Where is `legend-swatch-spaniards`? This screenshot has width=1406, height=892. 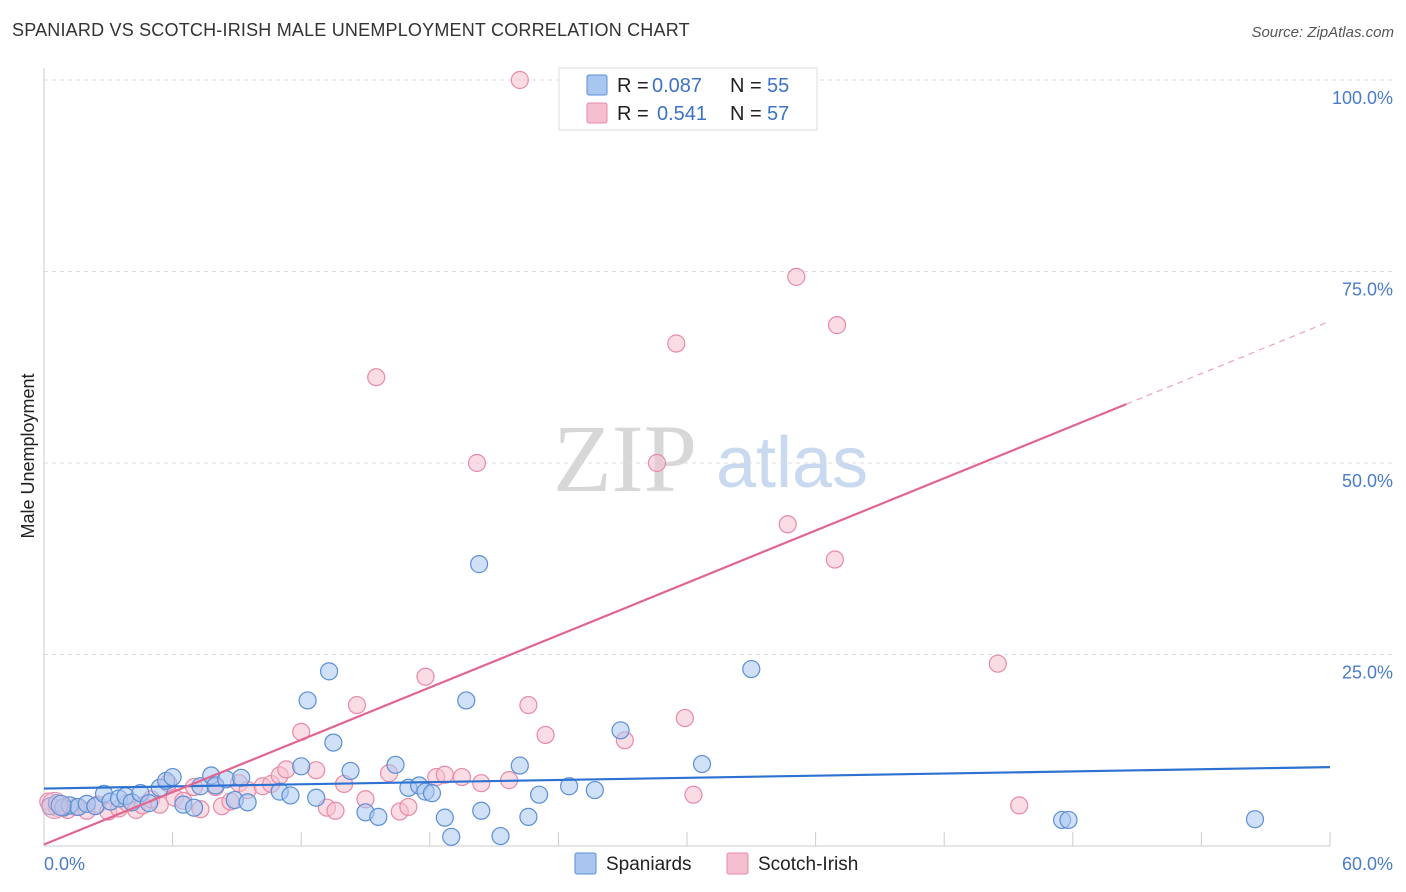 legend-swatch-spaniards is located at coordinates (597, 85).